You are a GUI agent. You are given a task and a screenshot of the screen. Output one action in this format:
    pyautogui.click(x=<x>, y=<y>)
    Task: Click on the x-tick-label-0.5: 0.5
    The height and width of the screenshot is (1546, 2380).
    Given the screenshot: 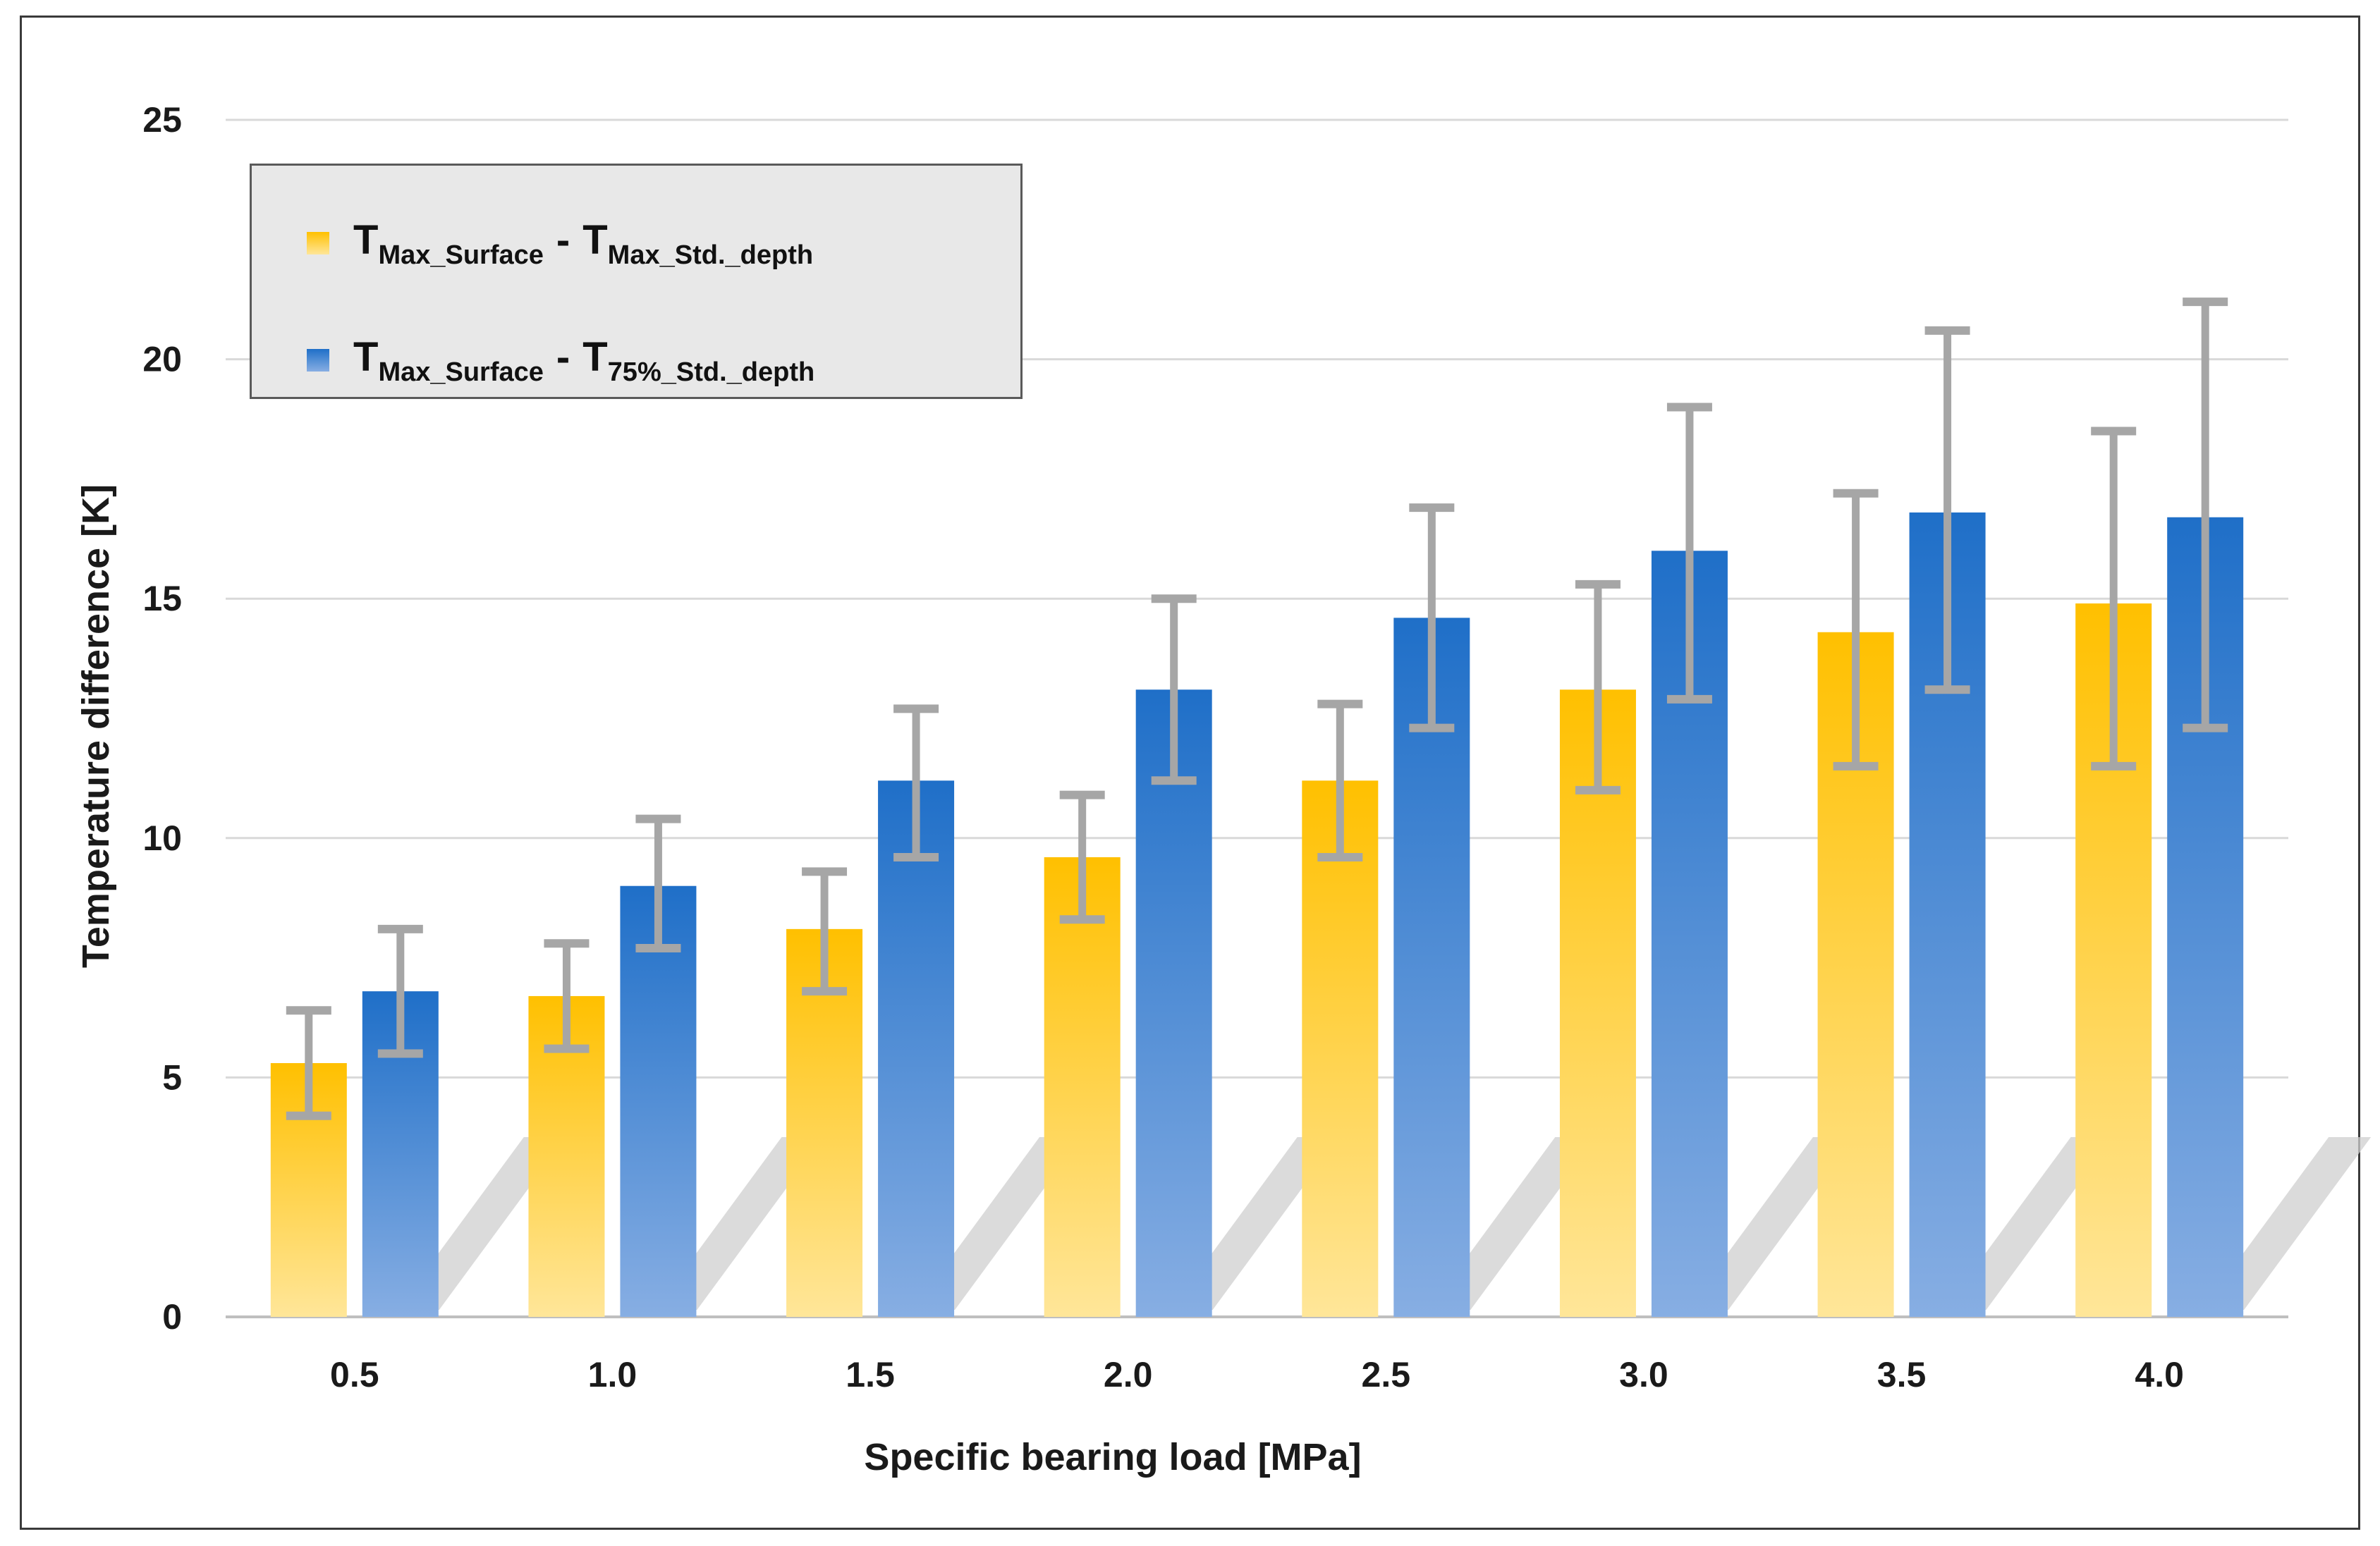 What is the action you would take?
    pyautogui.click(x=354, y=1374)
    